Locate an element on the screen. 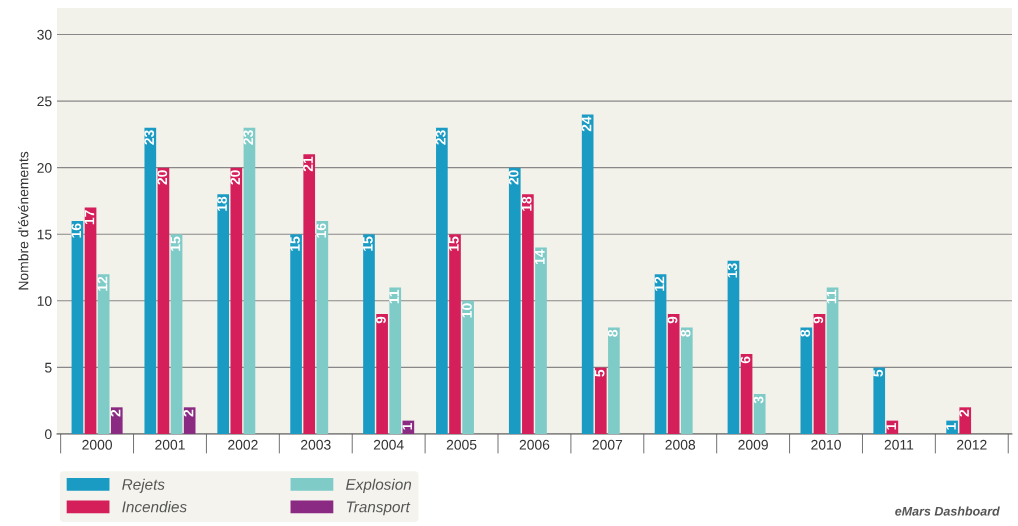 This screenshot has width=1018, height=526. data-label: 14 is located at coordinates (540, 257).